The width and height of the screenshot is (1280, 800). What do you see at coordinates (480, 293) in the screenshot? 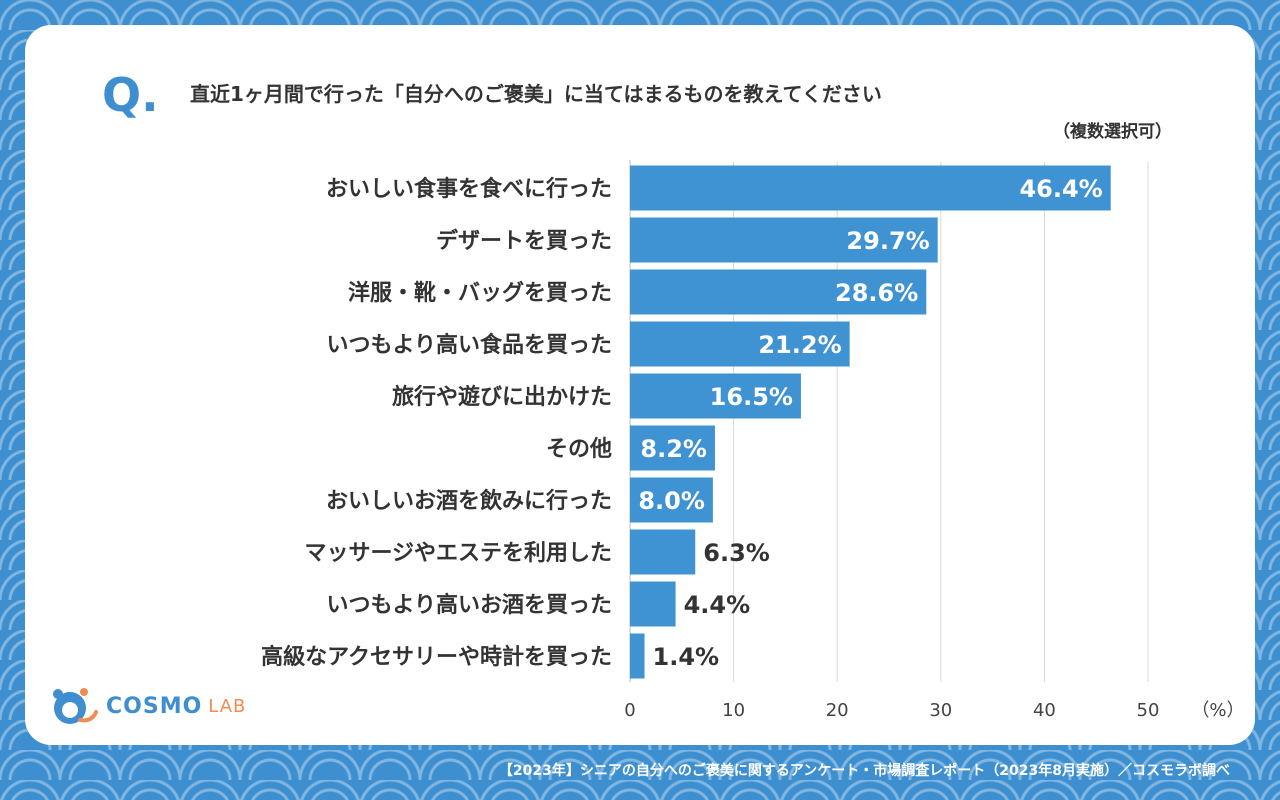
I see `category-label: 洋服・靴・バッグを買った` at bounding box center [480, 293].